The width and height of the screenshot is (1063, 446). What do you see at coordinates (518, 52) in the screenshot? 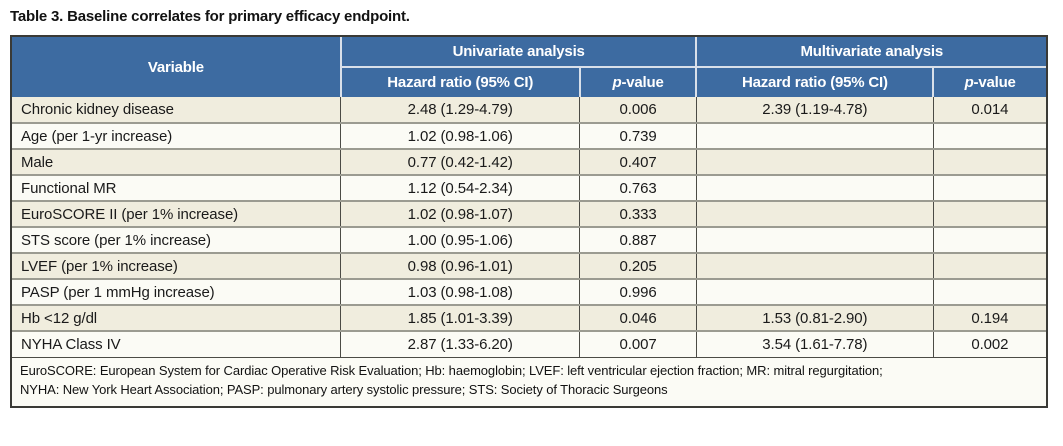
I see `column-group-univariate: Univariate analysis` at bounding box center [518, 52].